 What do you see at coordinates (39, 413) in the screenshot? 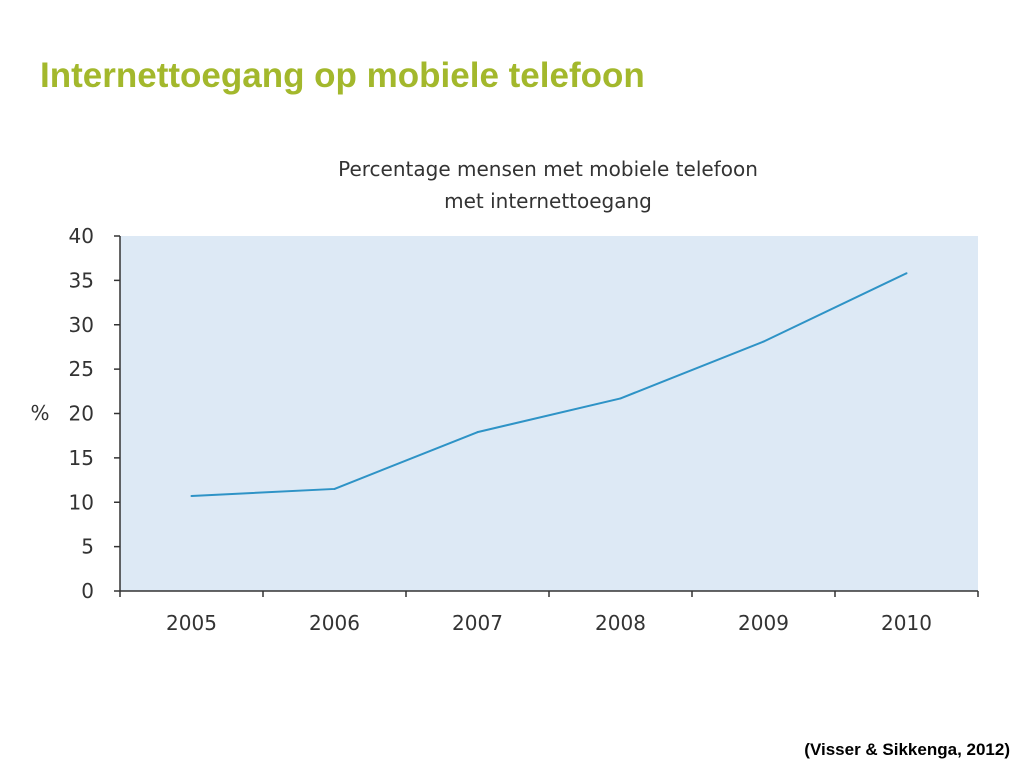
I see `y-axis-label: %` at bounding box center [39, 413].